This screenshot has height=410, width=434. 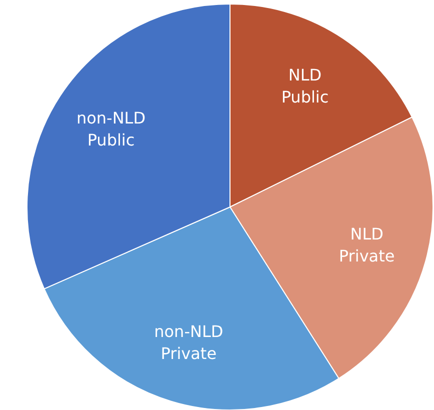 I want to click on slice-label: NLD Private, so click(x=366, y=245).